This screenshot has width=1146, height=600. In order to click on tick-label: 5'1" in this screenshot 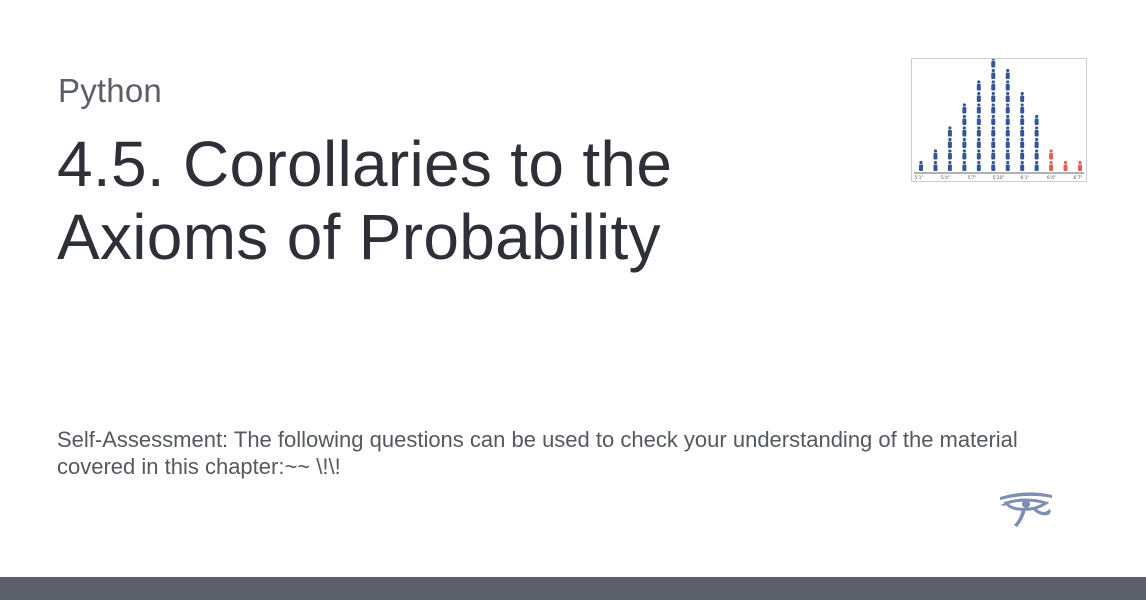, I will do `click(918, 178)`.